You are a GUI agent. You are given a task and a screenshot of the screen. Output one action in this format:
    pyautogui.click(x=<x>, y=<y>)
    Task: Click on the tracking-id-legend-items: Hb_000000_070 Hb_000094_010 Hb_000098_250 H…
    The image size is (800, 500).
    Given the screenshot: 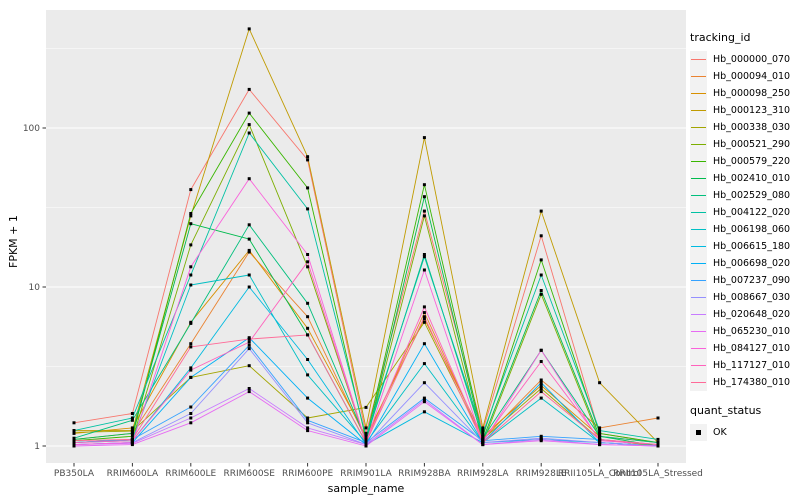 What is the action you would take?
    pyautogui.click(x=740, y=221)
    